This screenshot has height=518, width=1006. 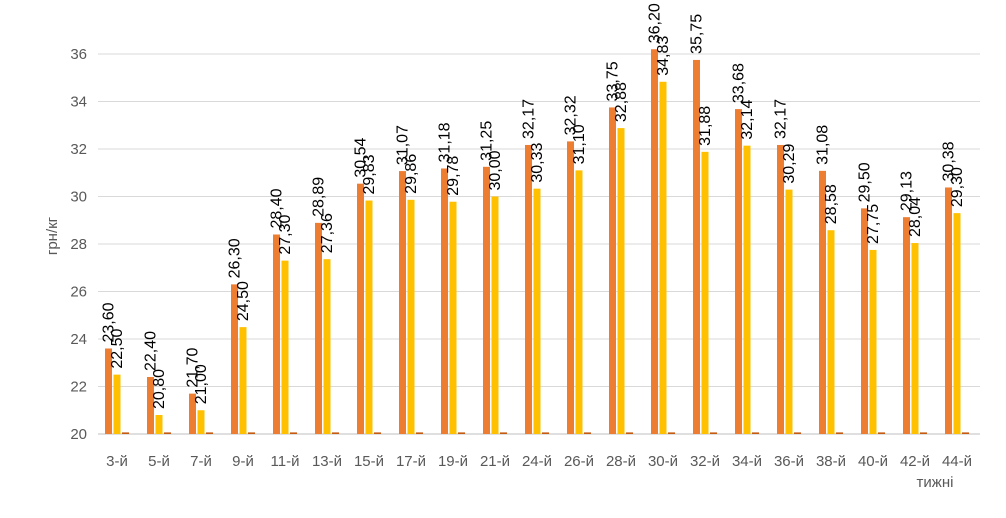 I want to click on x-tick-label: 15-й, so click(x=369, y=461).